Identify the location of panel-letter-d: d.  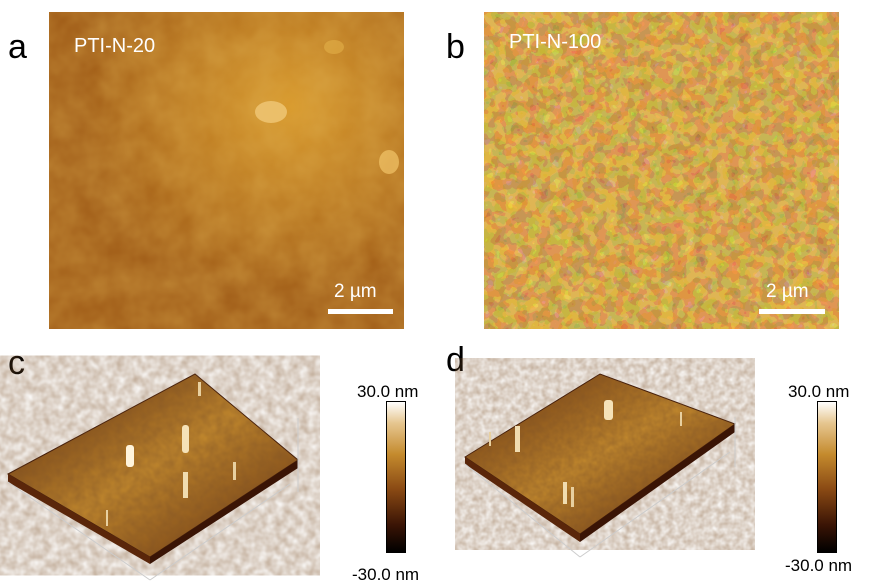
(455, 360).